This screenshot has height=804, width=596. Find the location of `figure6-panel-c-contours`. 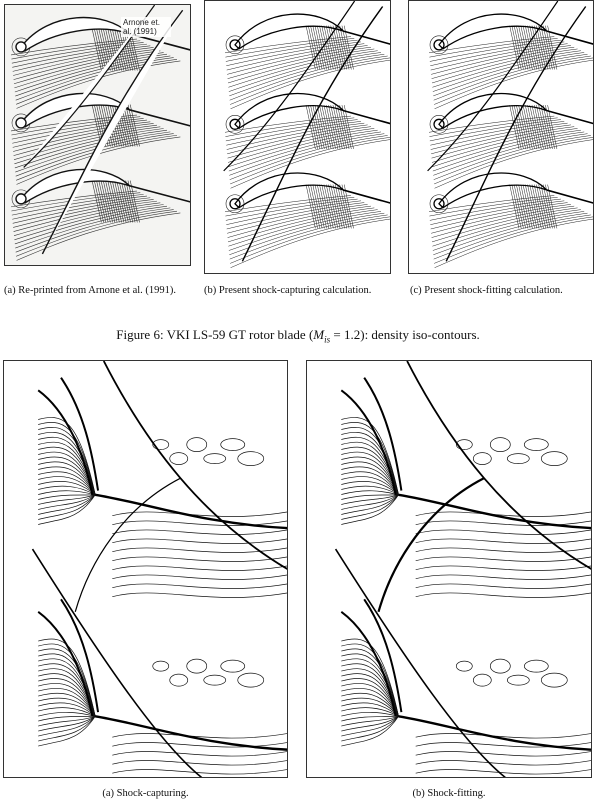

figure6-panel-c-contours is located at coordinates (510, 134).